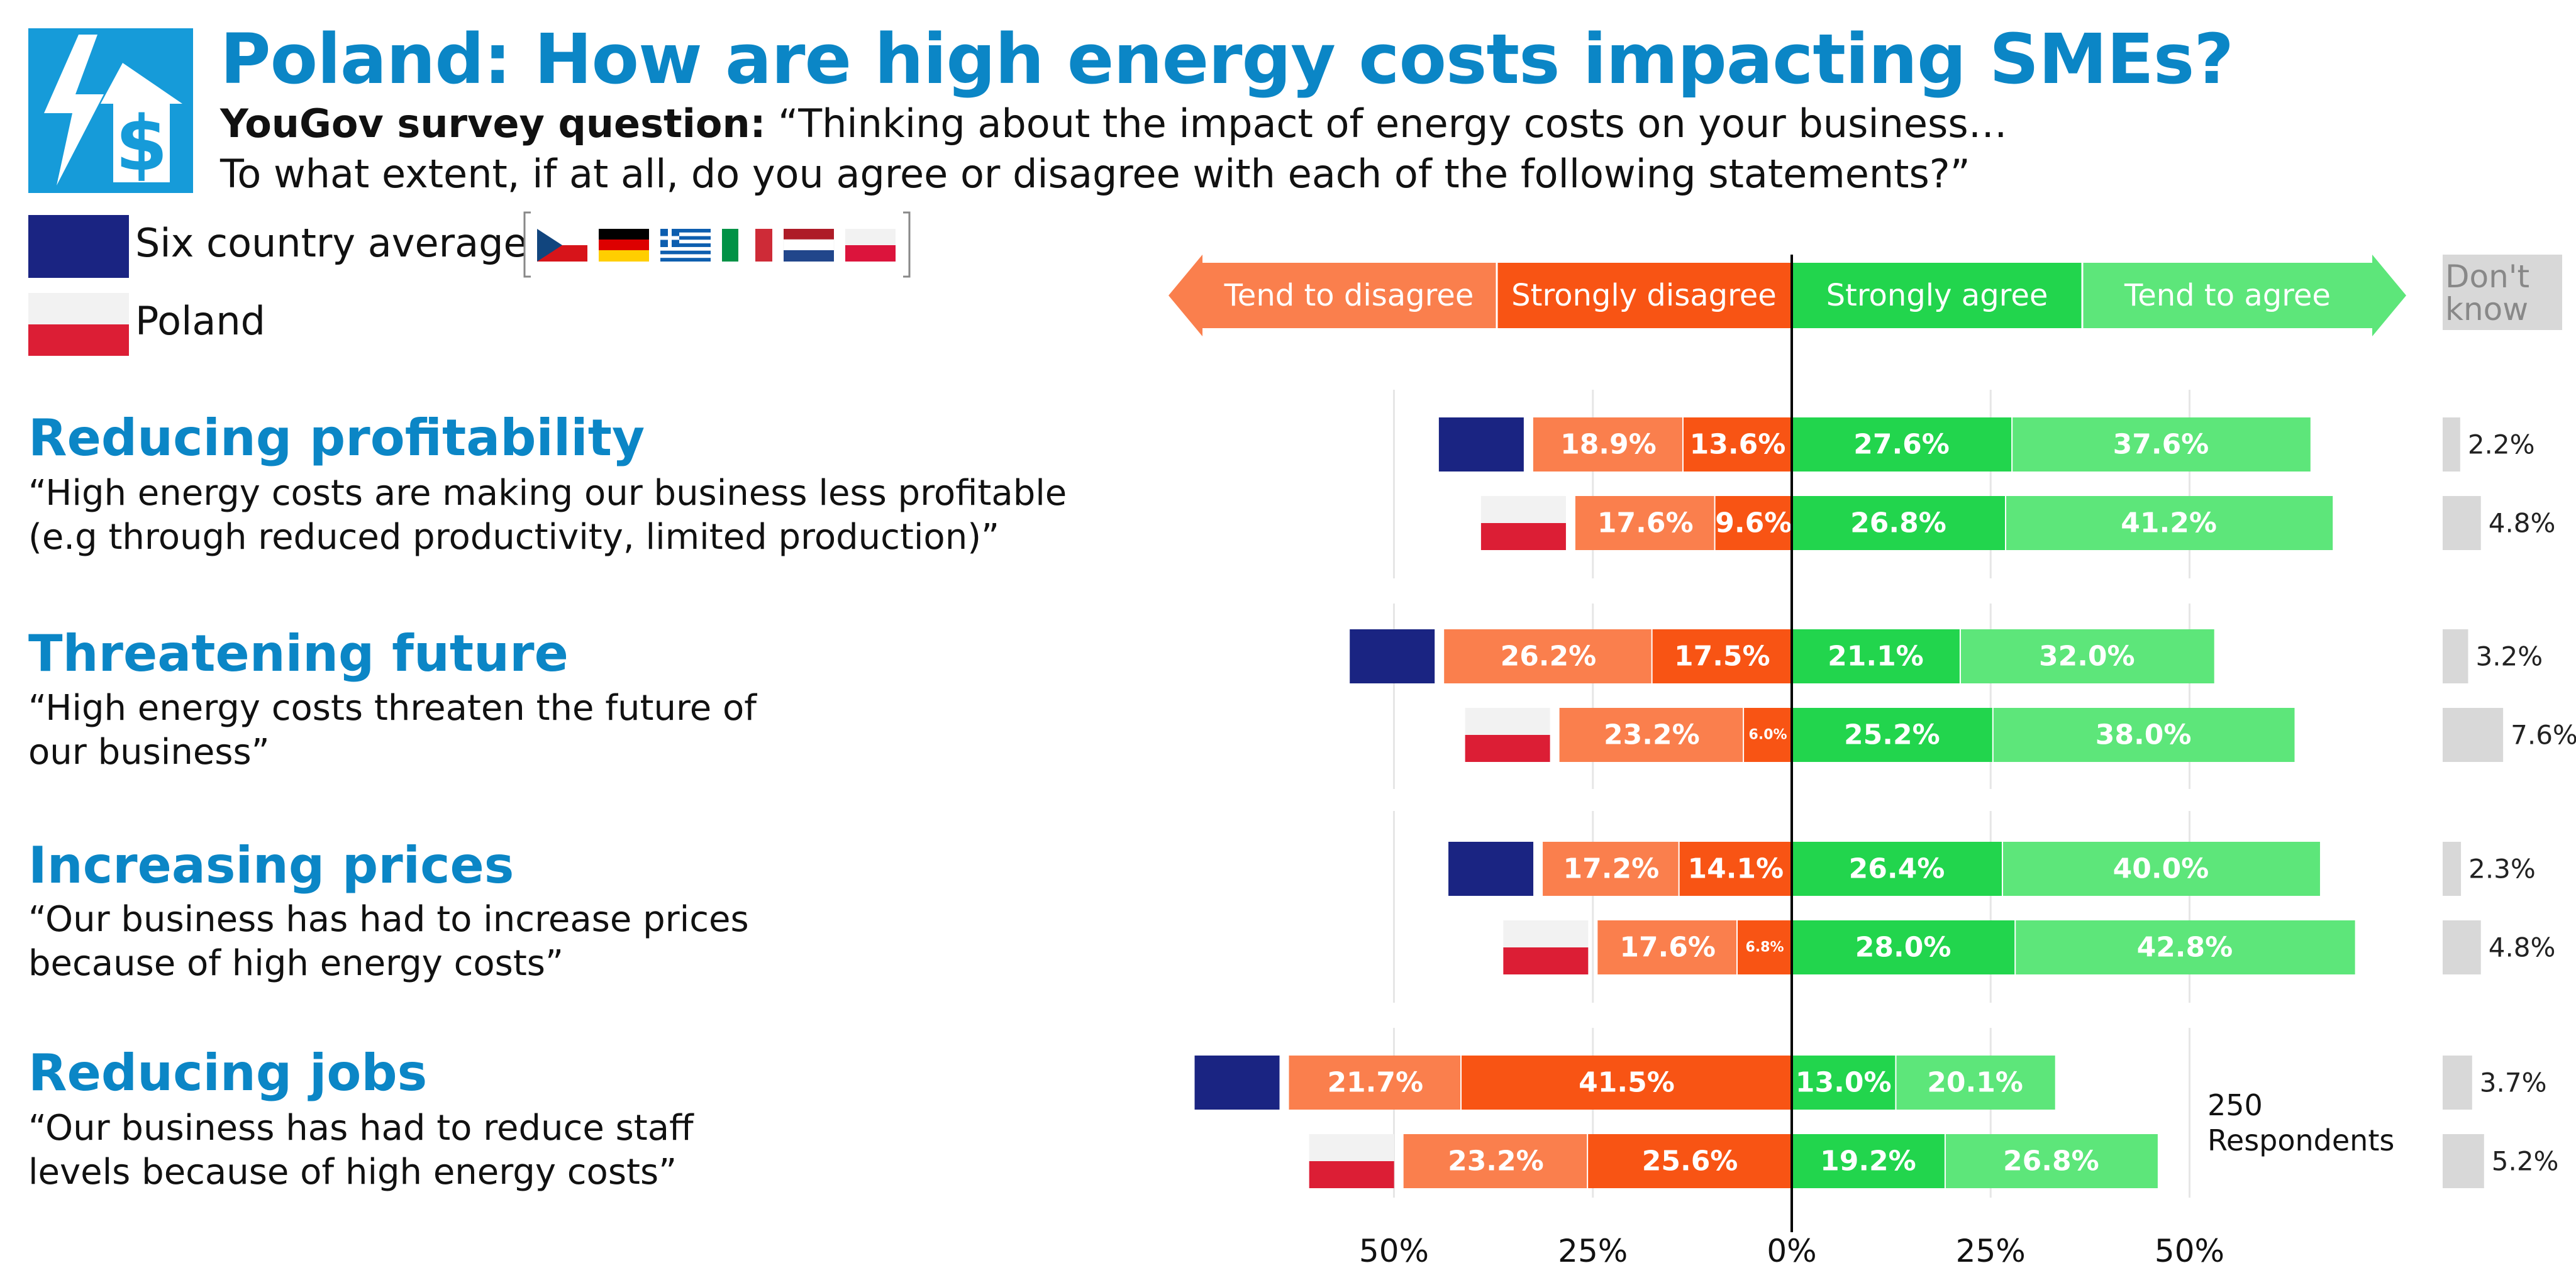  Describe the element at coordinates (624, 245) in the screenshot. I see `germany-flag-icon` at that location.